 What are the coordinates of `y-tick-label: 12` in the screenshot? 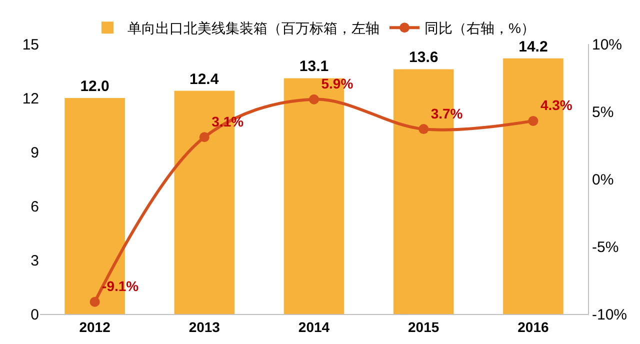 It's located at (30, 99).